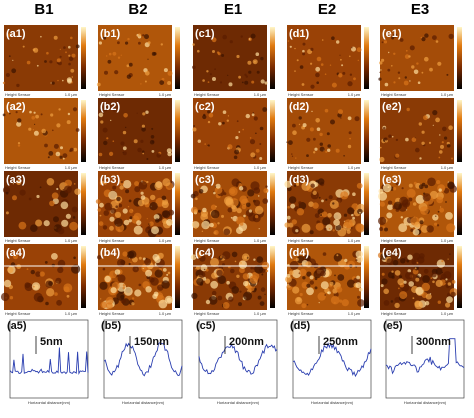 This screenshot has height=418, width=474. What do you see at coordinates (16, 253) in the screenshot?
I see `panel-label: (a4)` at bounding box center [16, 253].